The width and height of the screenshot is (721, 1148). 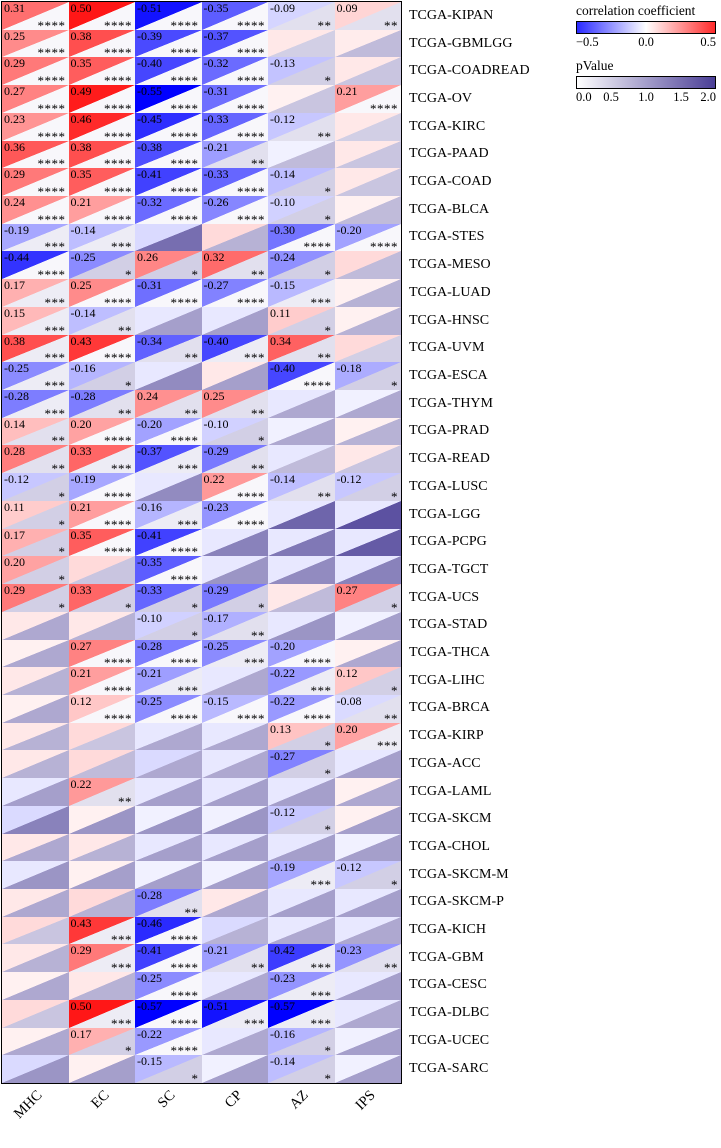 What do you see at coordinates (81, 950) in the screenshot?
I see `correlation-value: 0.29` at bounding box center [81, 950].